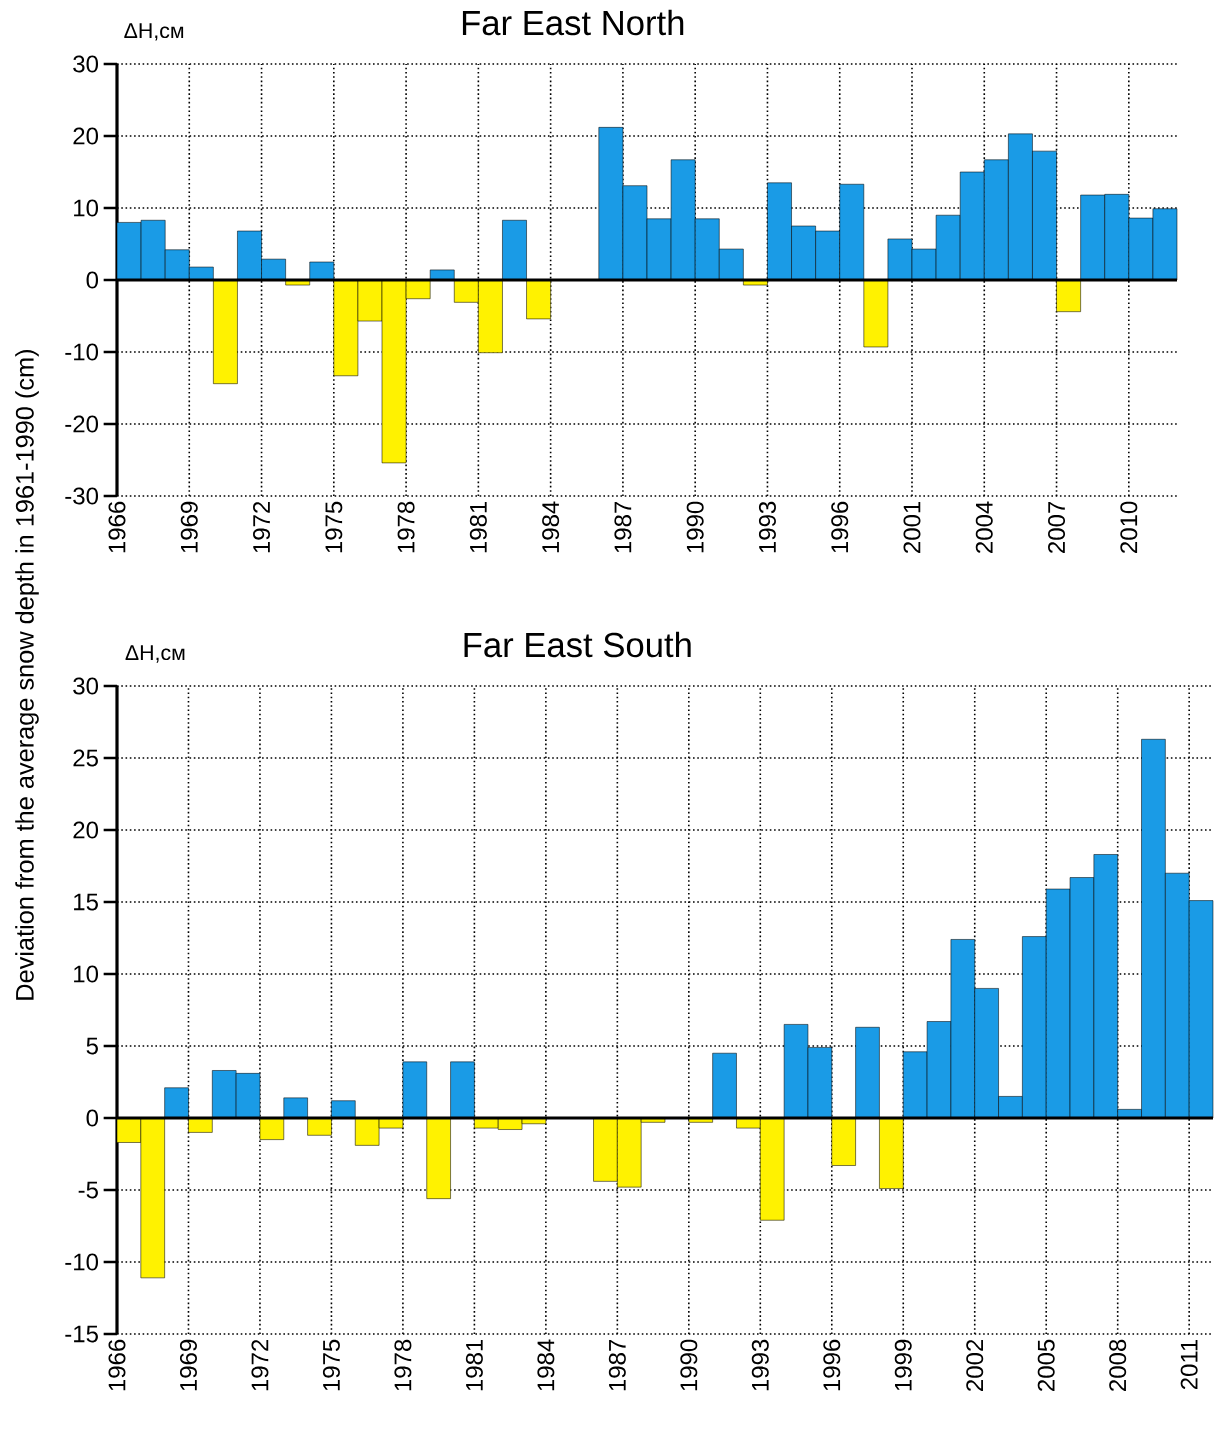  Describe the element at coordinates (903, 1365) in the screenshot. I see `x-tick-label: 1999` at that location.